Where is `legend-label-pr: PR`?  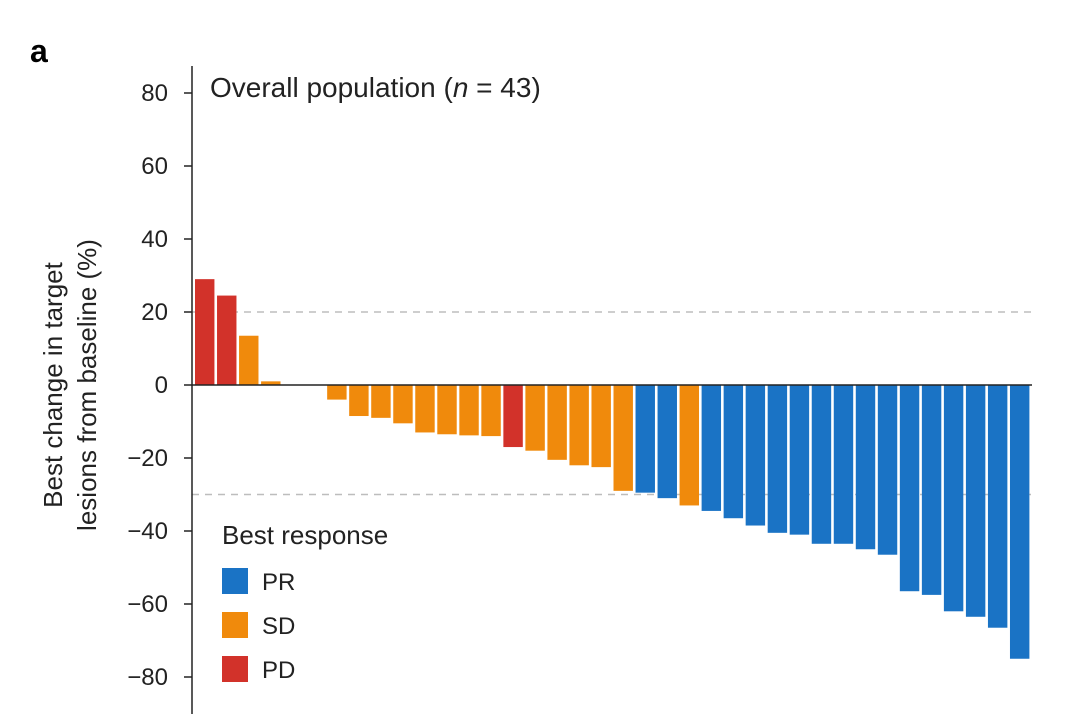
legend-label-pr: PR is located at coordinates (278, 582).